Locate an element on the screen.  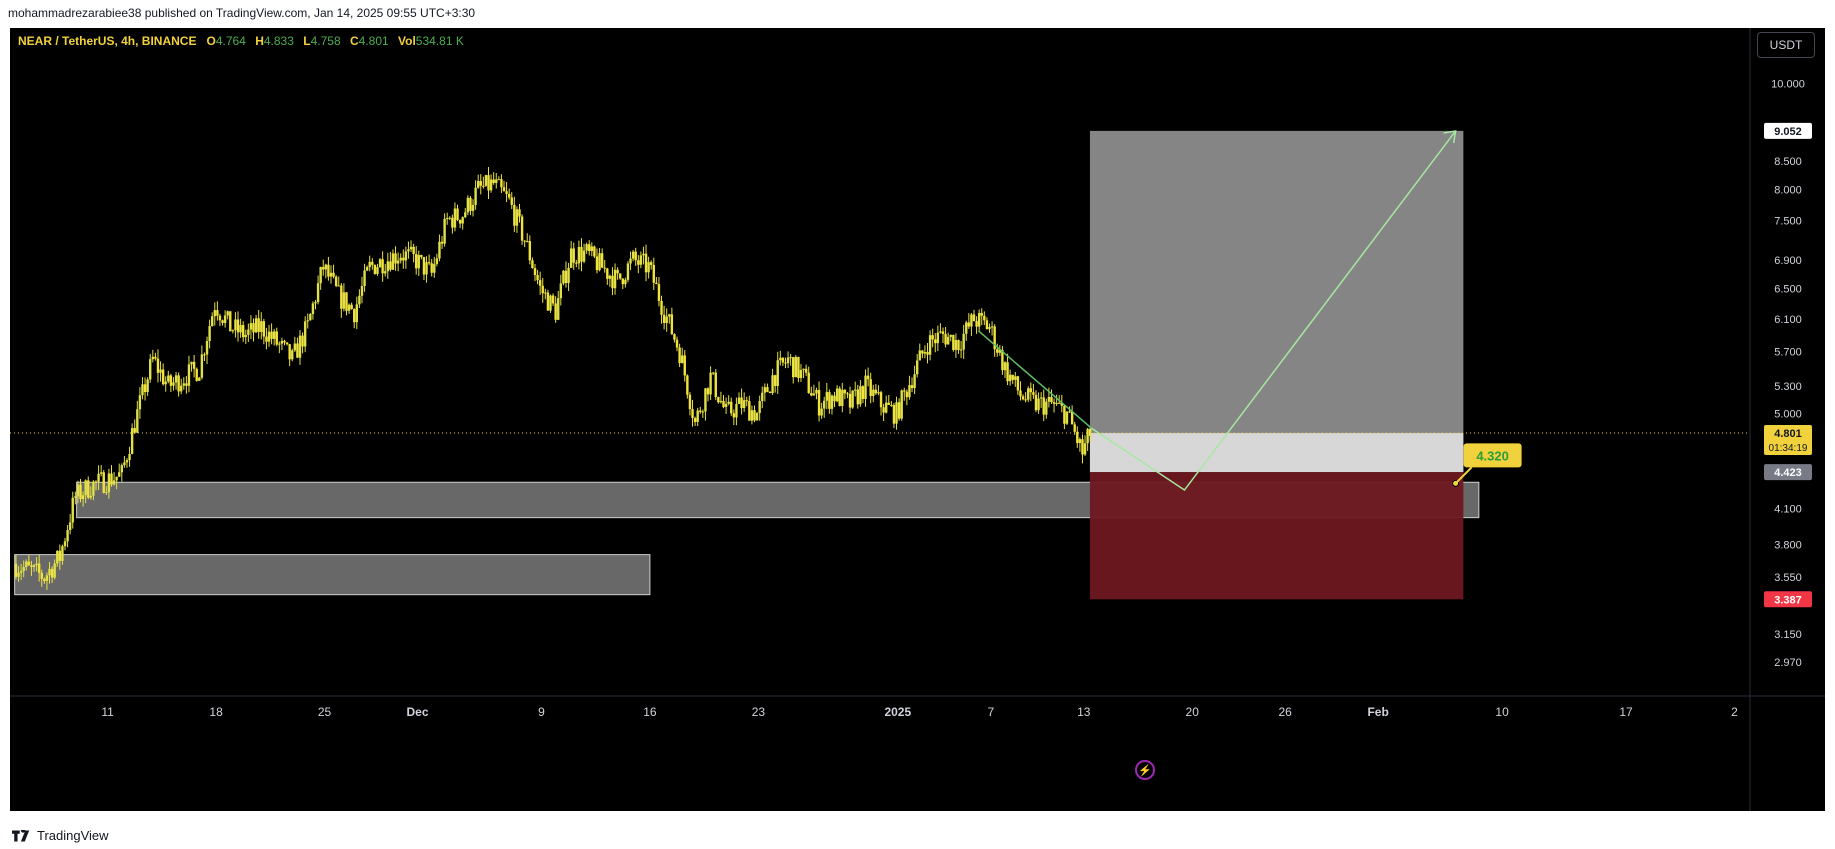
x-tick-label: 16 is located at coordinates (650, 712).